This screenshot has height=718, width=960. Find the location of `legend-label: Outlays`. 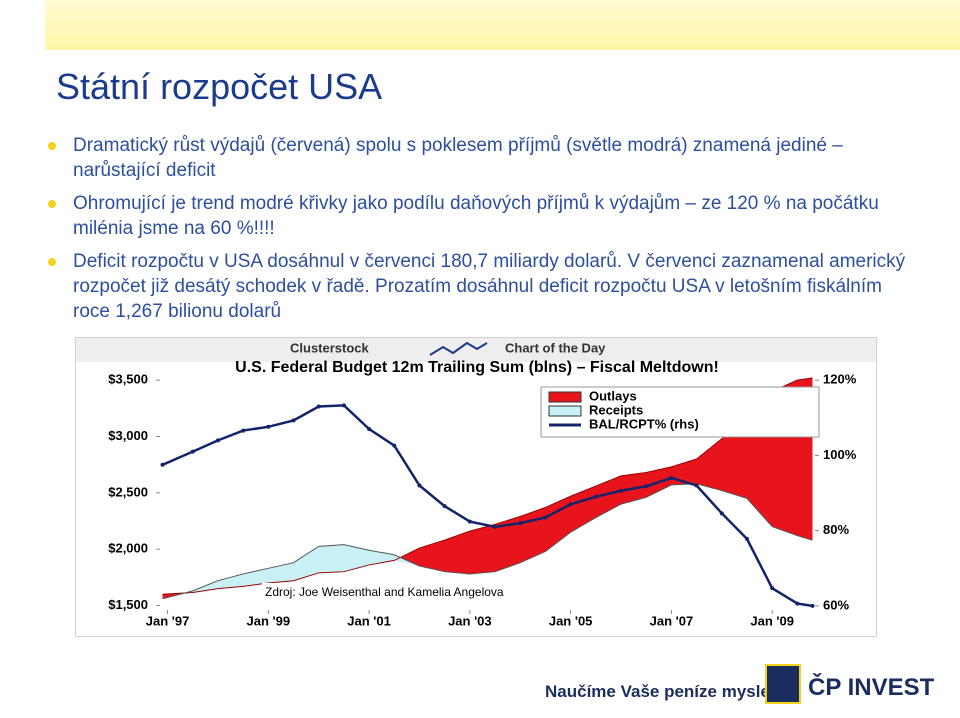

legend-label: Outlays is located at coordinates (613, 395).